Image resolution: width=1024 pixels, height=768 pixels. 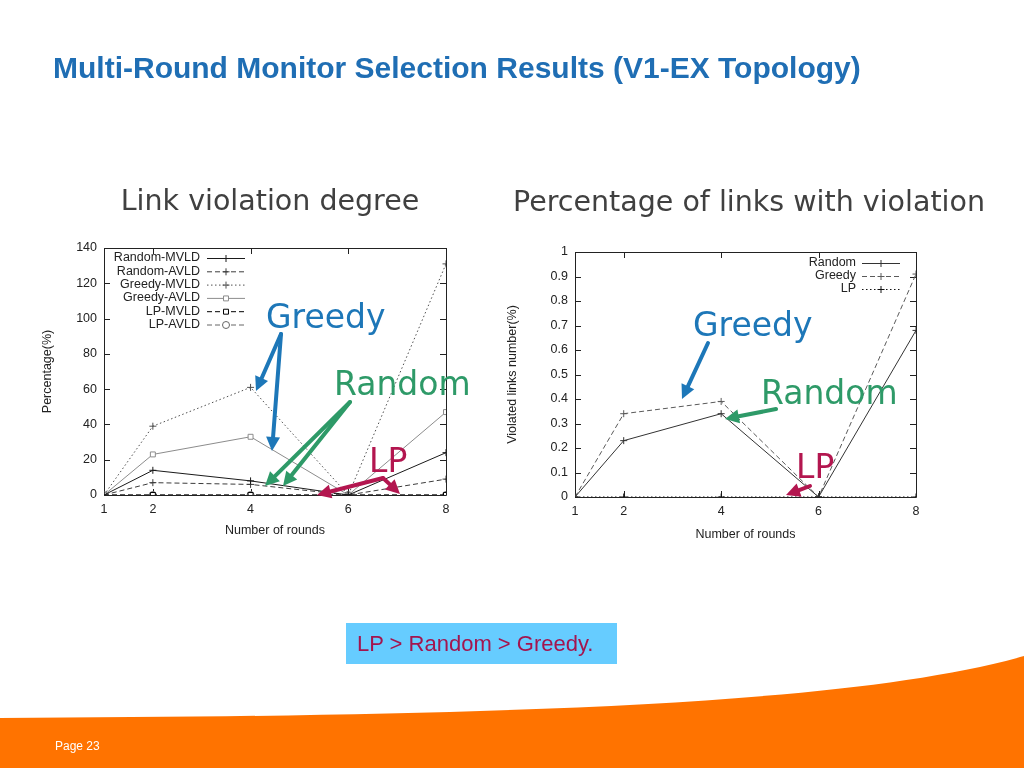 What do you see at coordinates (848, 288) in the screenshot?
I see `legend-label: LP` at bounding box center [848, 288].